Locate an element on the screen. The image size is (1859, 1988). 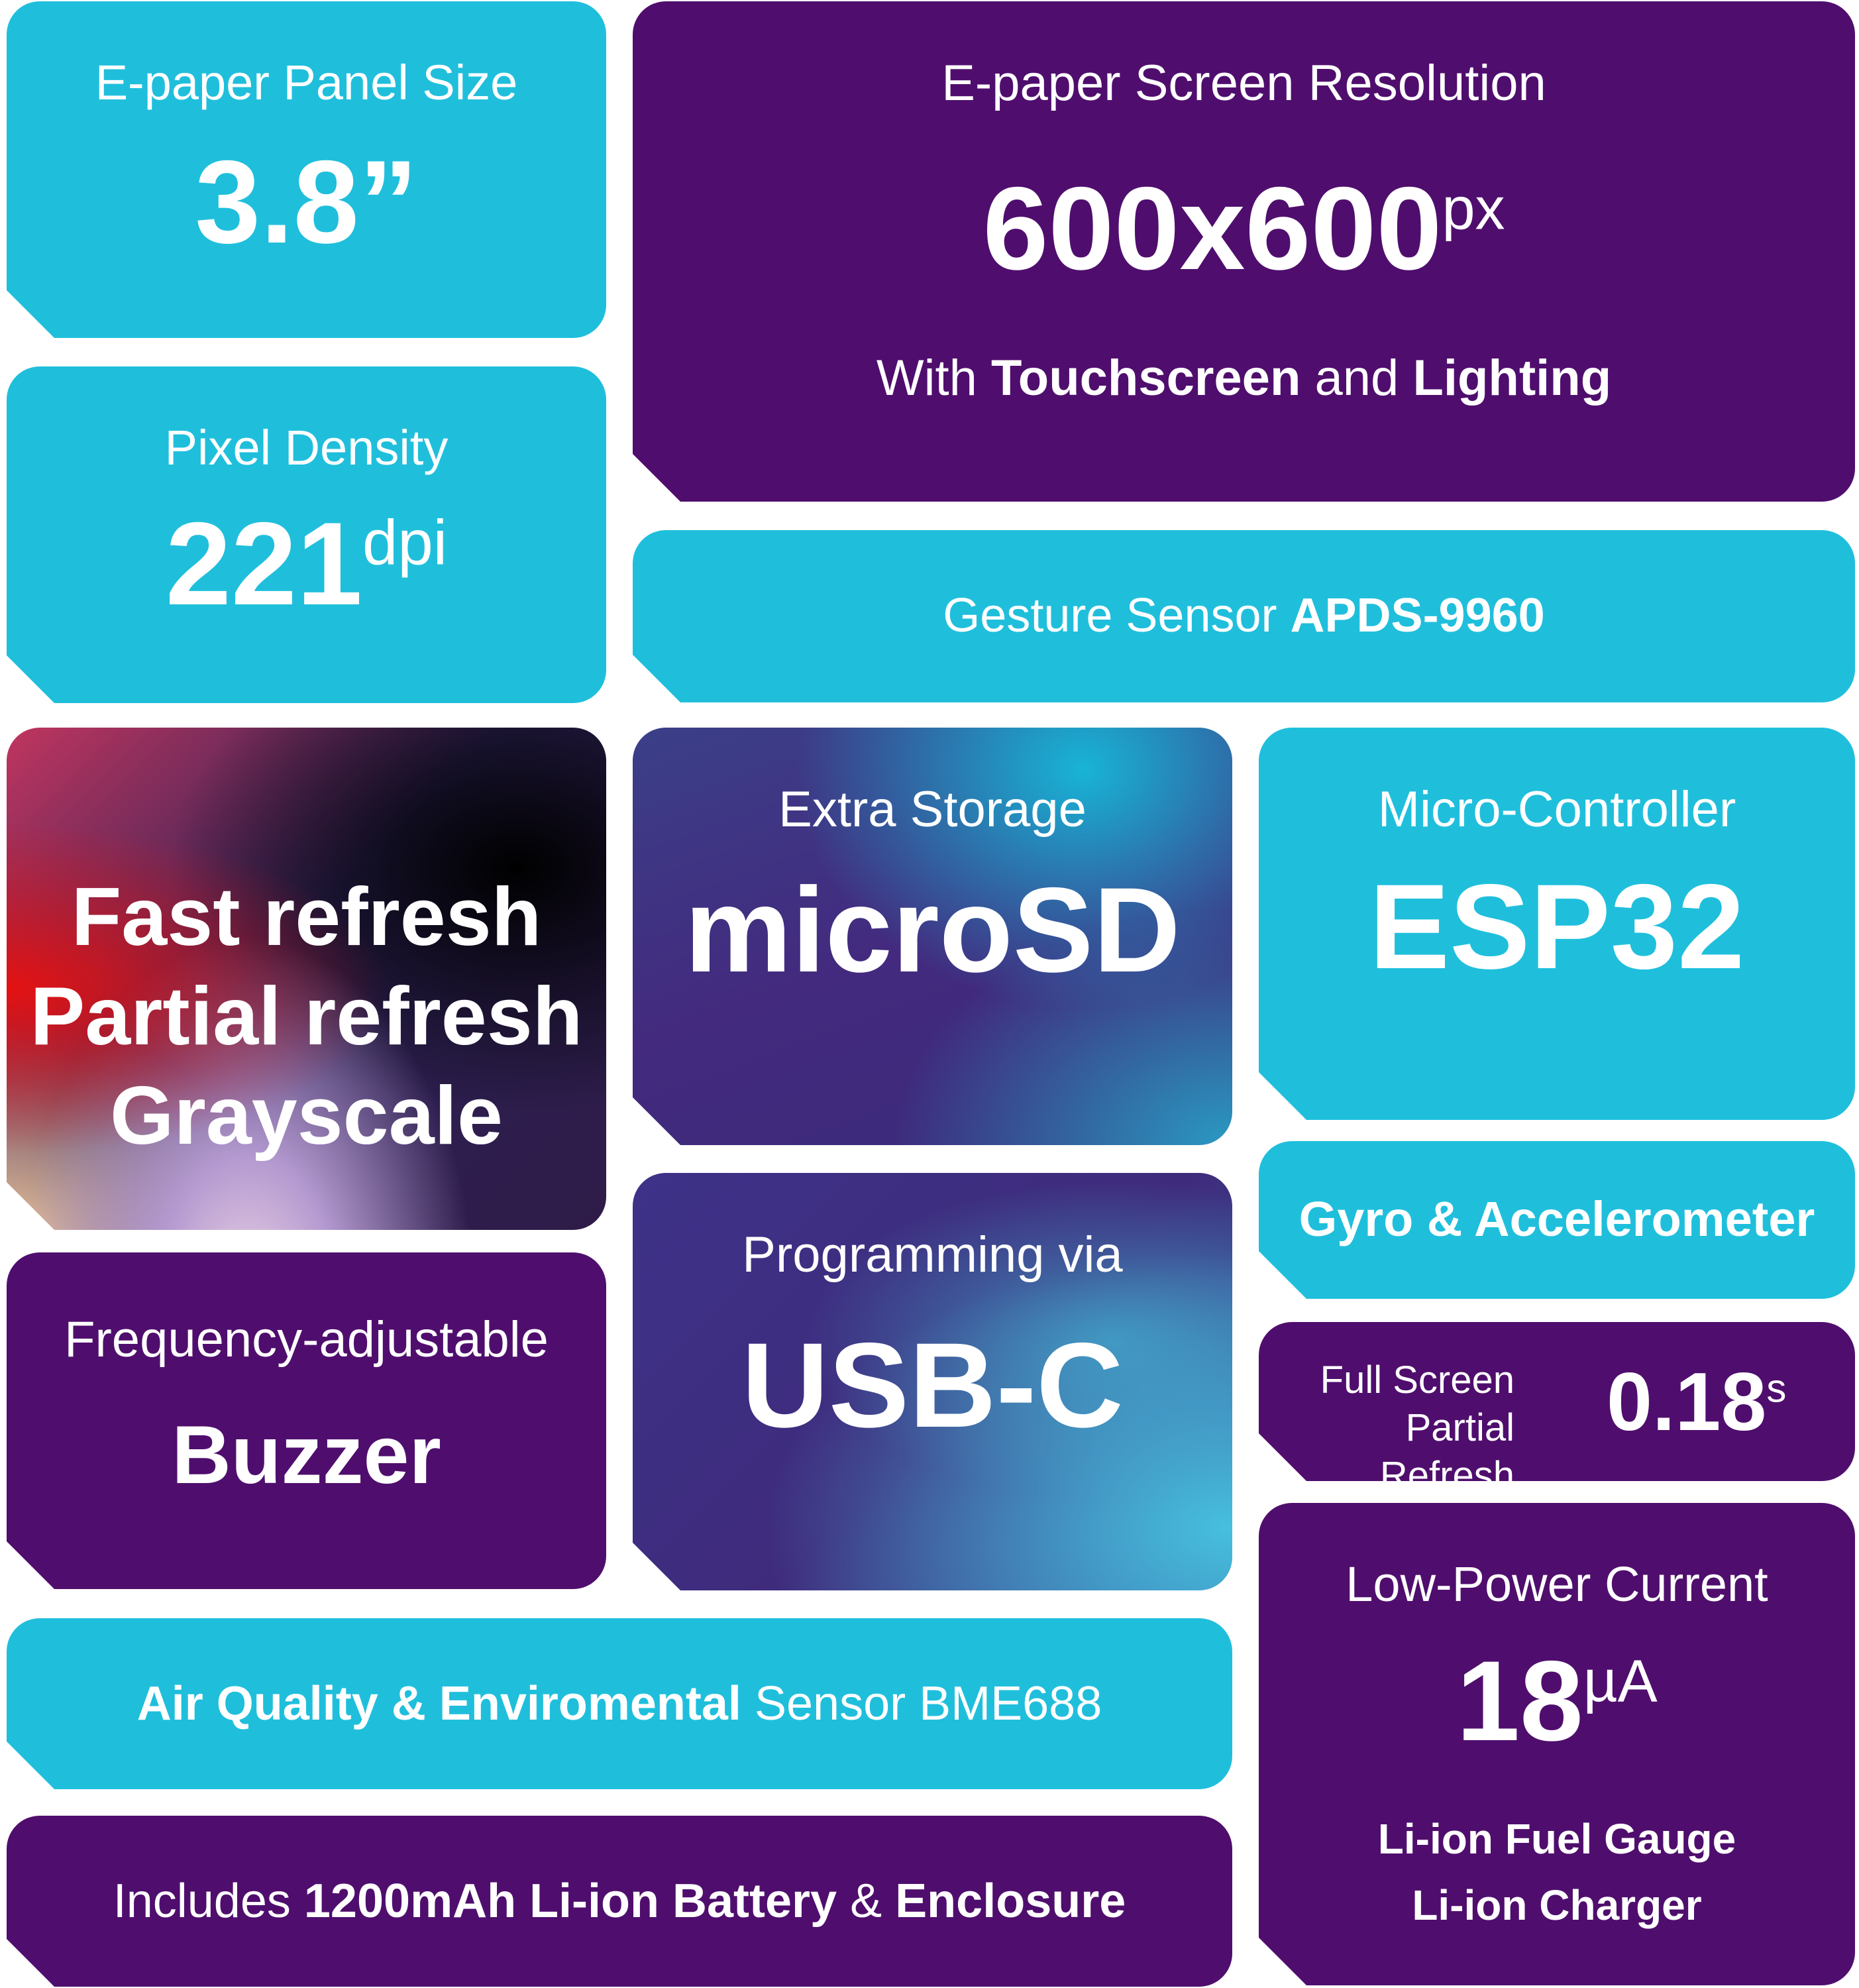
buzzer-value: Buzzer is located at coordinates (306, 1455).